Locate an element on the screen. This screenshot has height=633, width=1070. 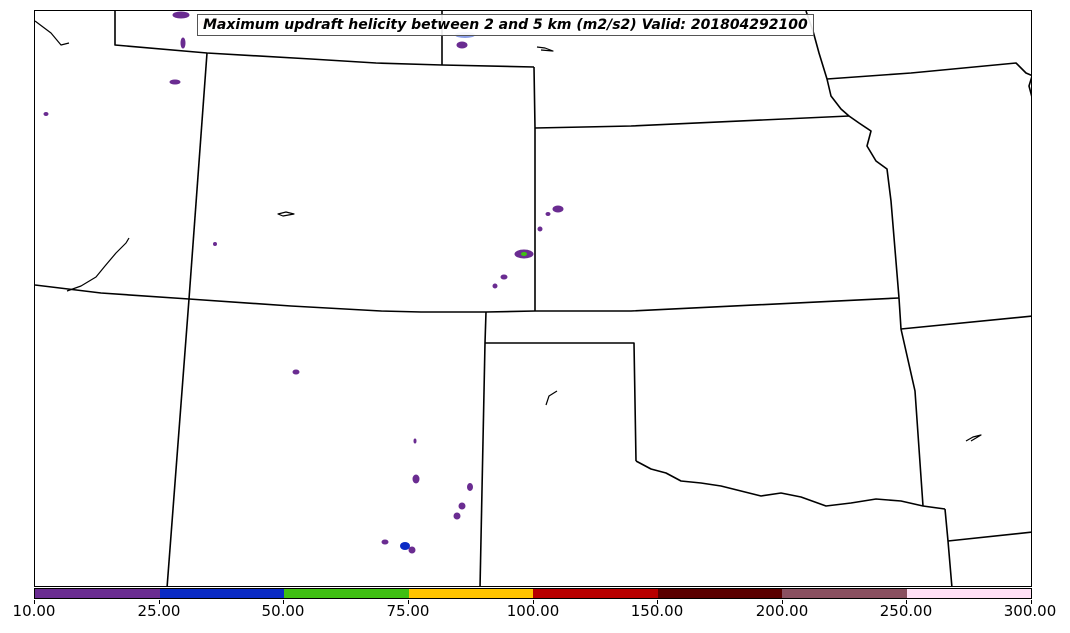
colorbar is located at coordinates (533, 593).